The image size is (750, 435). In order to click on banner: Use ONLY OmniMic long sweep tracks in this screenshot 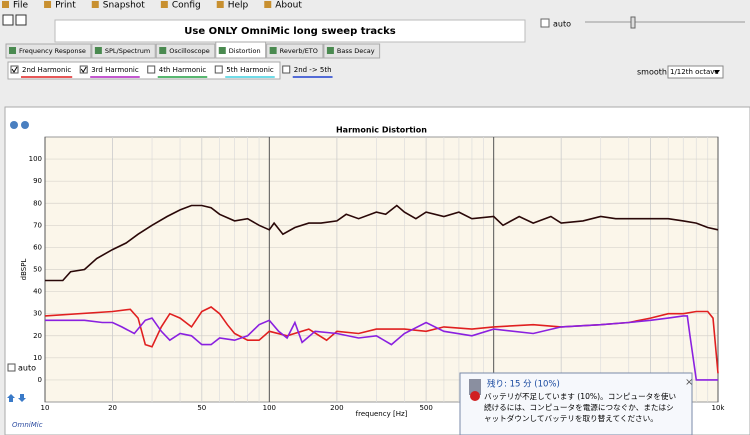, I will do `click(289, 31)`.